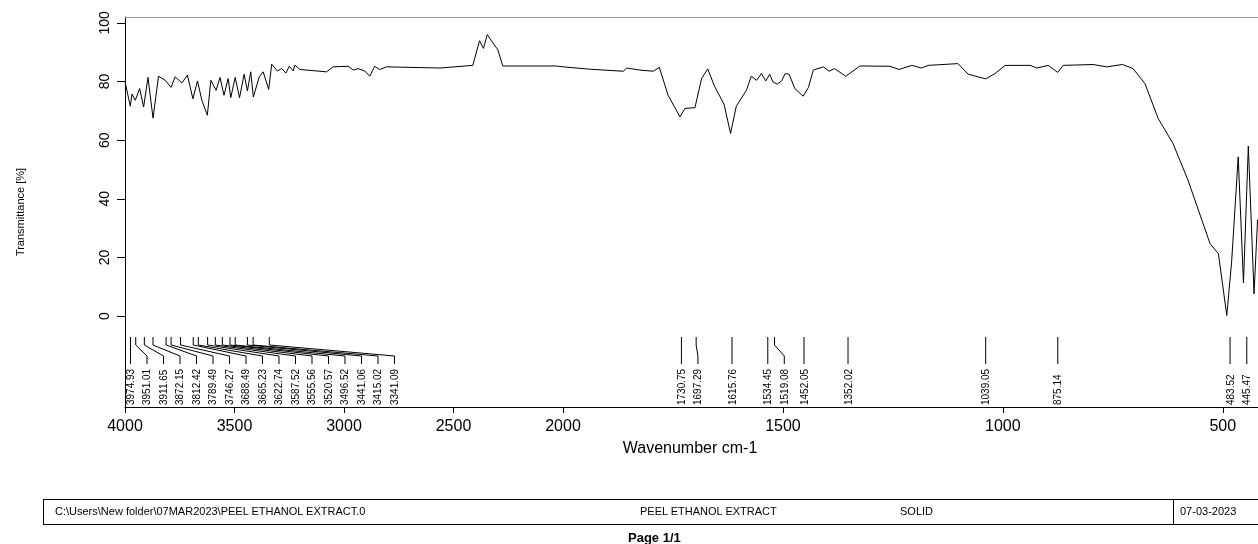 Image resolution: width=1258 pixels, height=544 pixels. What do you see at coordinates (234, 425) in the screenshot?
I see `x-tick-label: 3500` at bounding box center [234, 425].